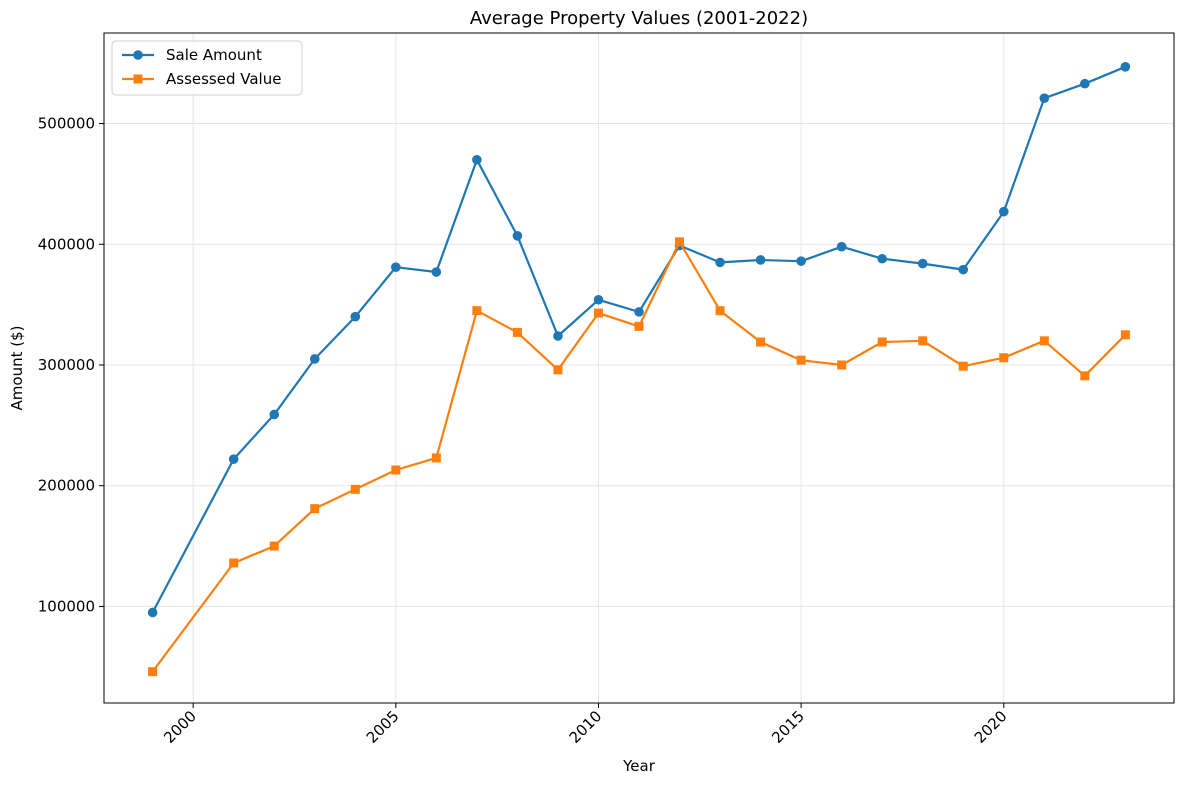 The image size is (1184, 788). I want to click on x-tick-label: 2020, so click(991, 727).